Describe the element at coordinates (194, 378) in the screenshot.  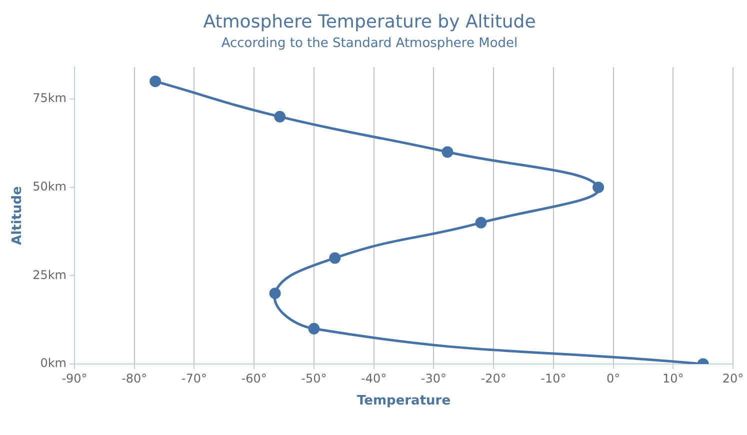
I see `x-tick-label: -70°` at that location.